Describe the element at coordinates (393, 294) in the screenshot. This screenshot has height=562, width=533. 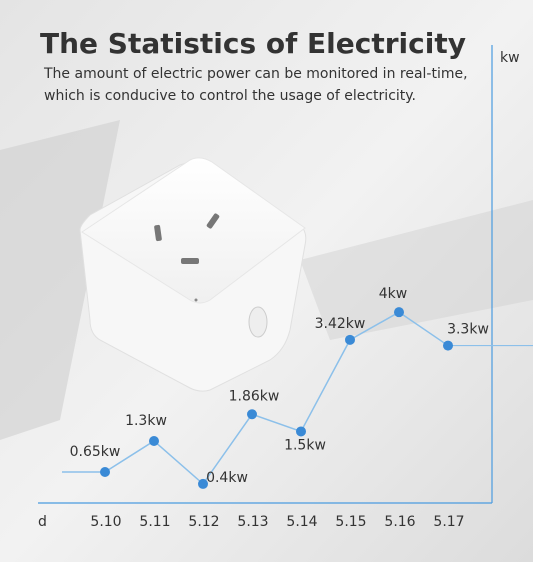
I see `data-label: 4kw` at that location.